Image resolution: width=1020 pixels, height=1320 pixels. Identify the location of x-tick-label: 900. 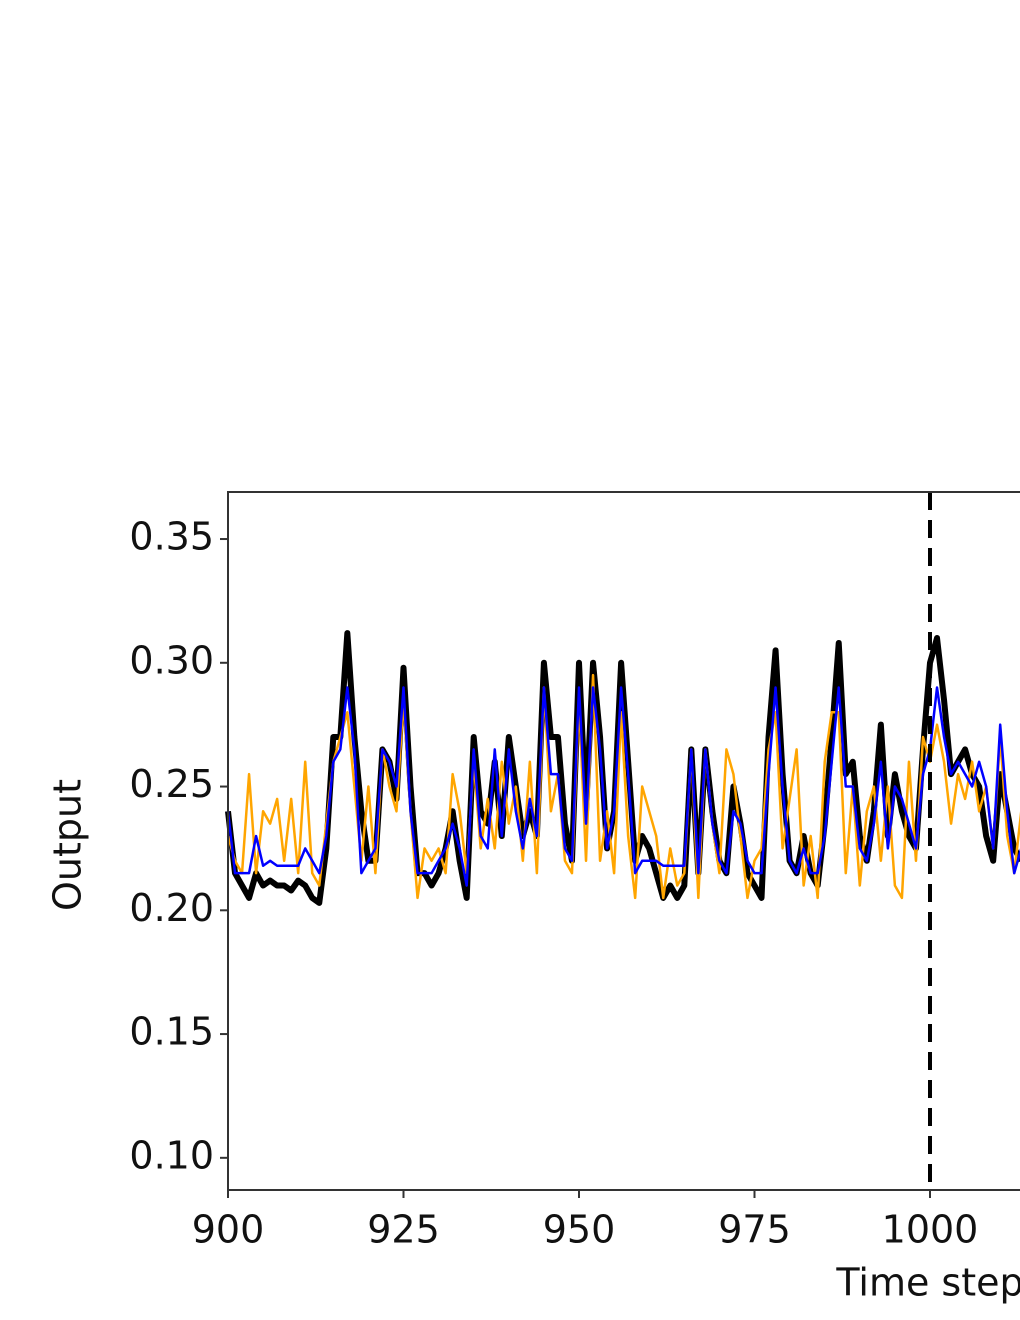
(228, 1230).